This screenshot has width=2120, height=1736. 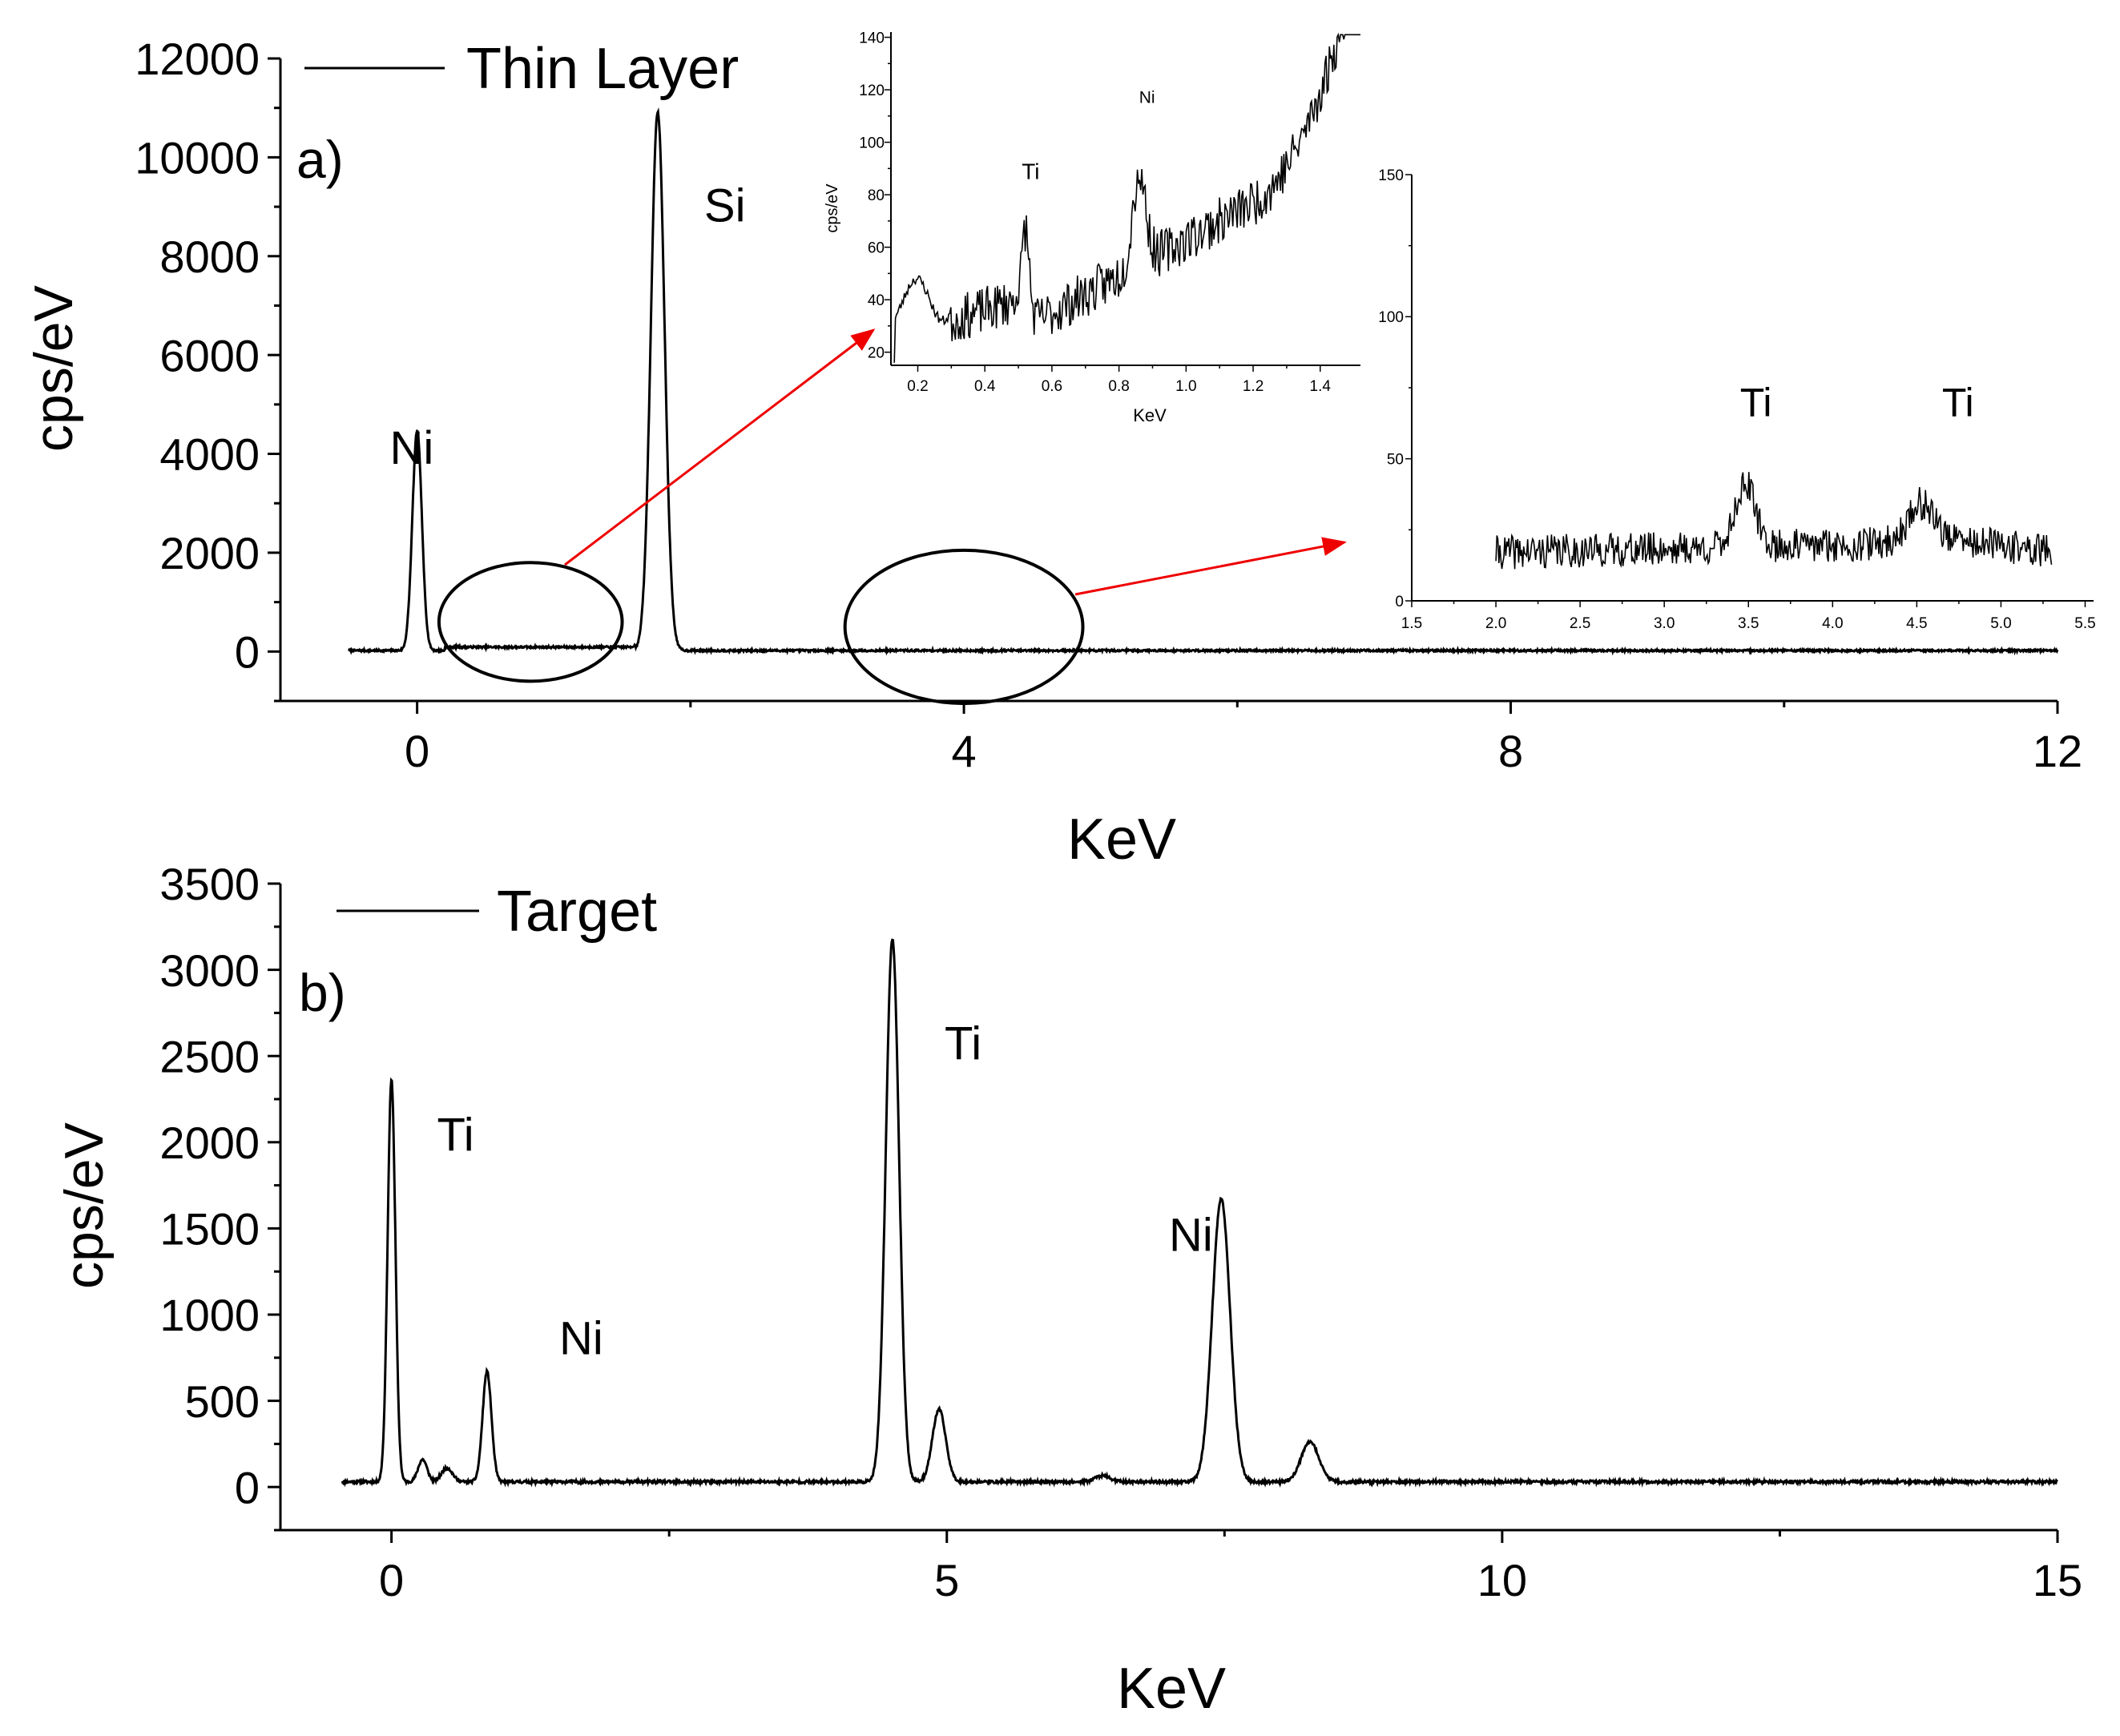 I want to click on panel-a-peak-labels: Ni Si, so click(x=567, y=327).